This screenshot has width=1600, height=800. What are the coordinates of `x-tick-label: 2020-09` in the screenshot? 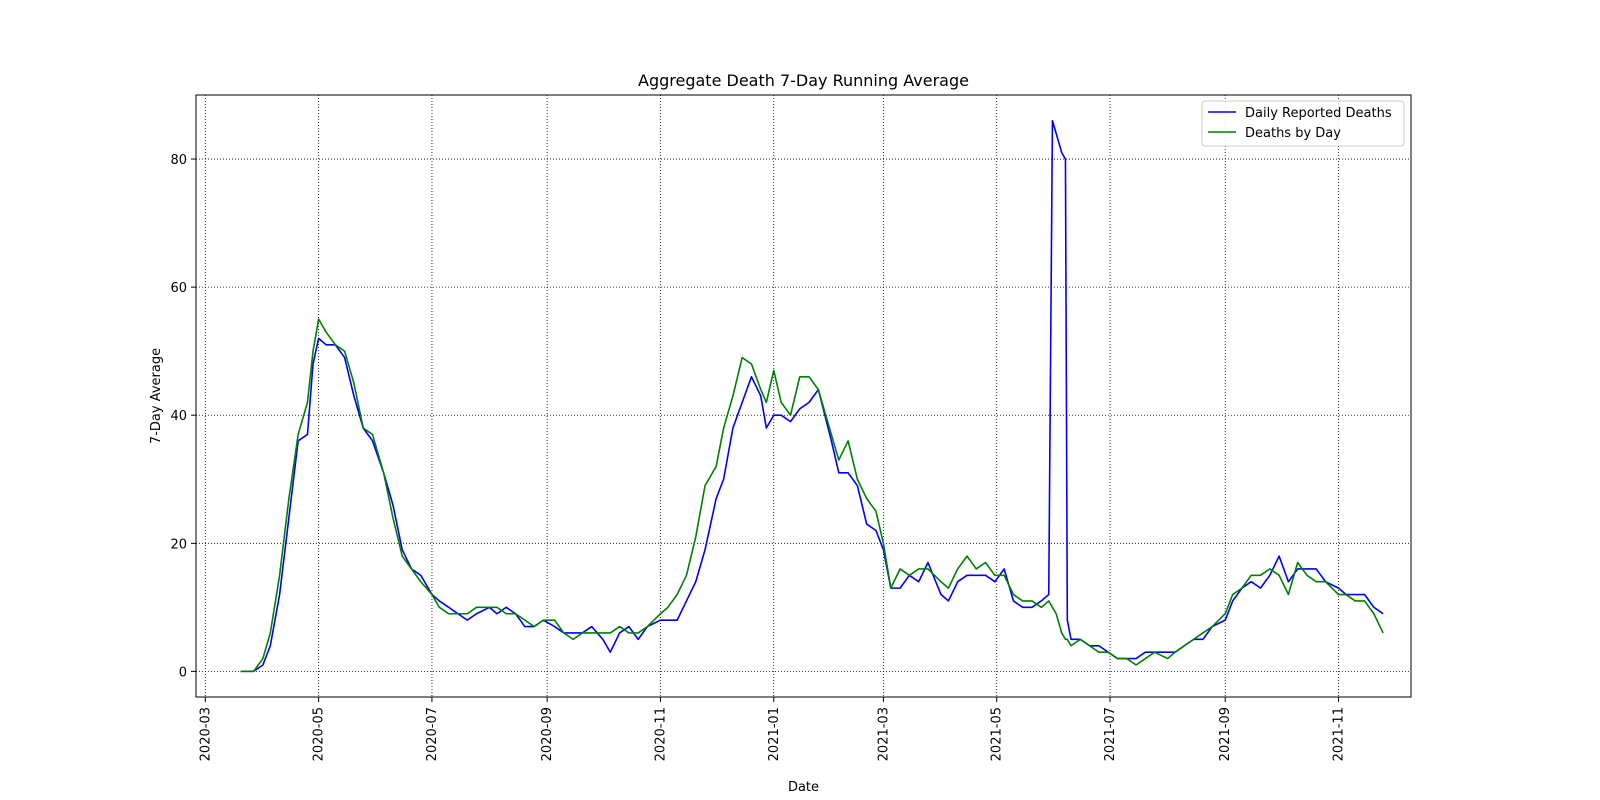 It's located at (547, 734).